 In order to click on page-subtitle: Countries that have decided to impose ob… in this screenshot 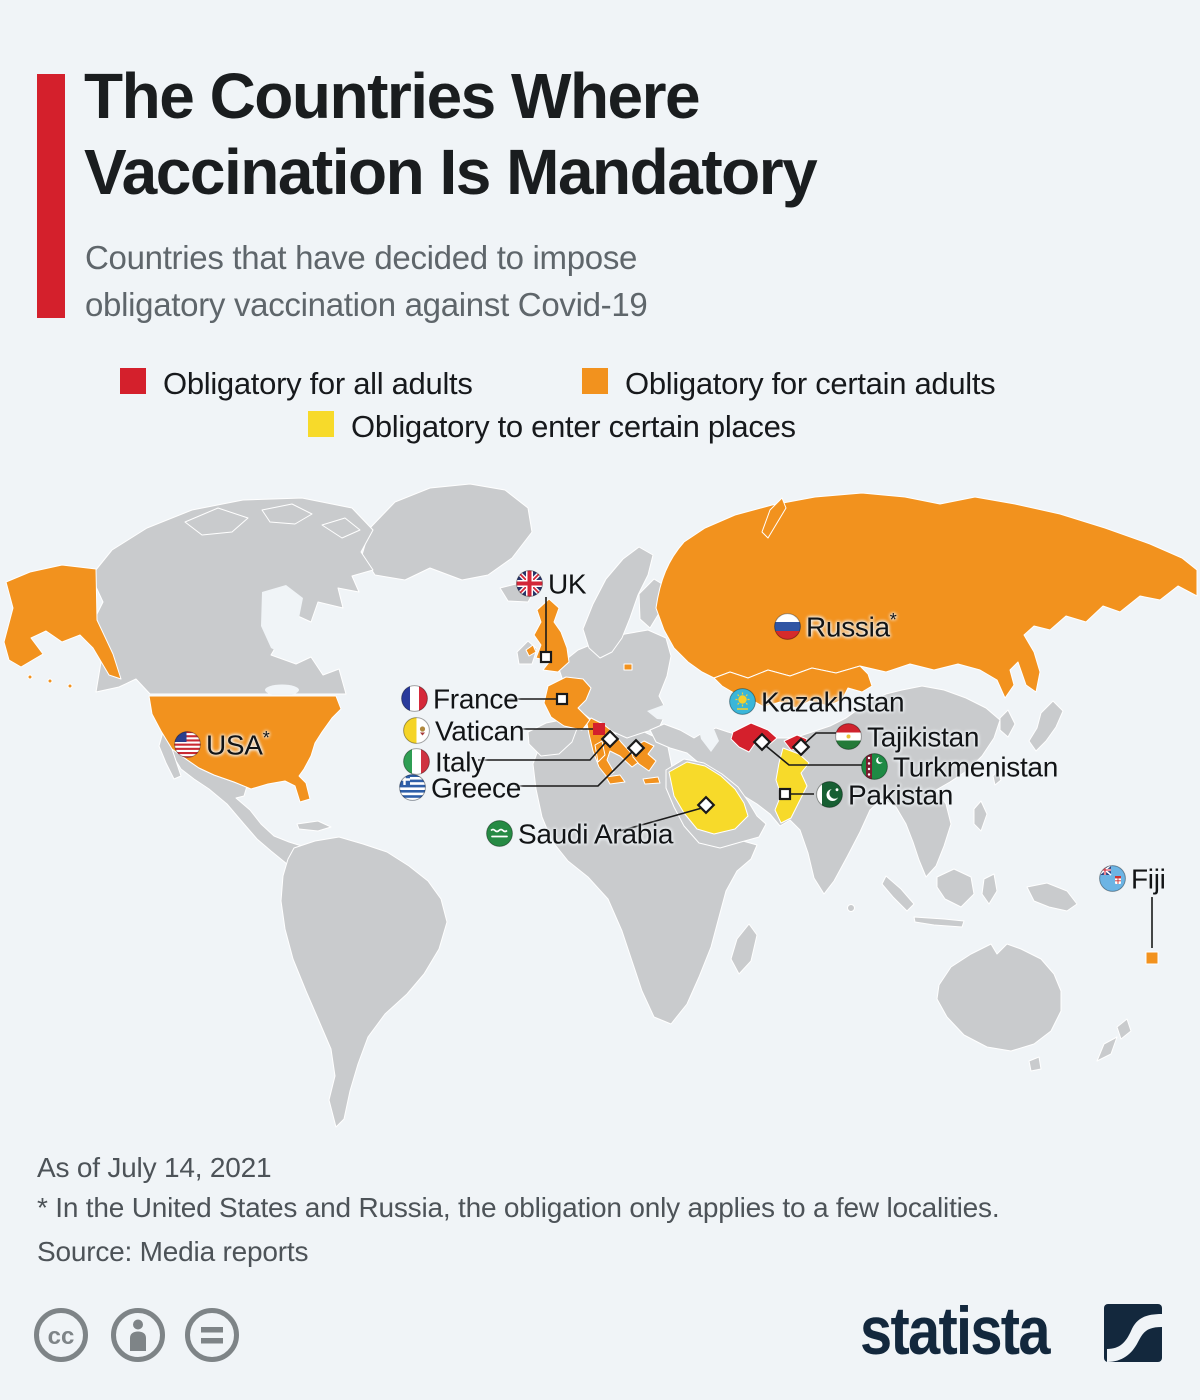, I will do `click(366, 281)`.